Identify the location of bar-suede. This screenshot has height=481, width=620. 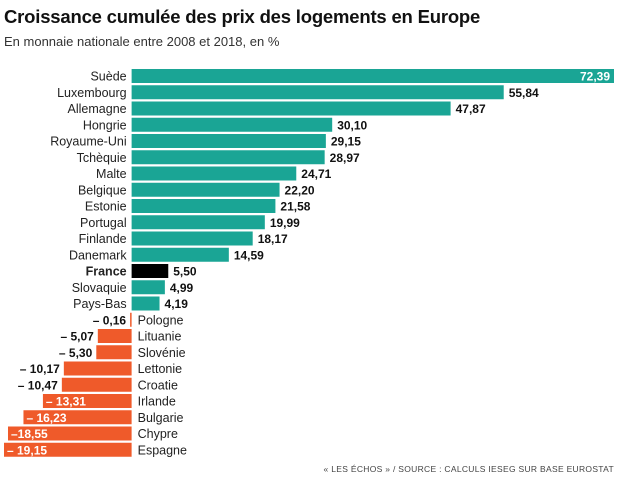
(372, 76).